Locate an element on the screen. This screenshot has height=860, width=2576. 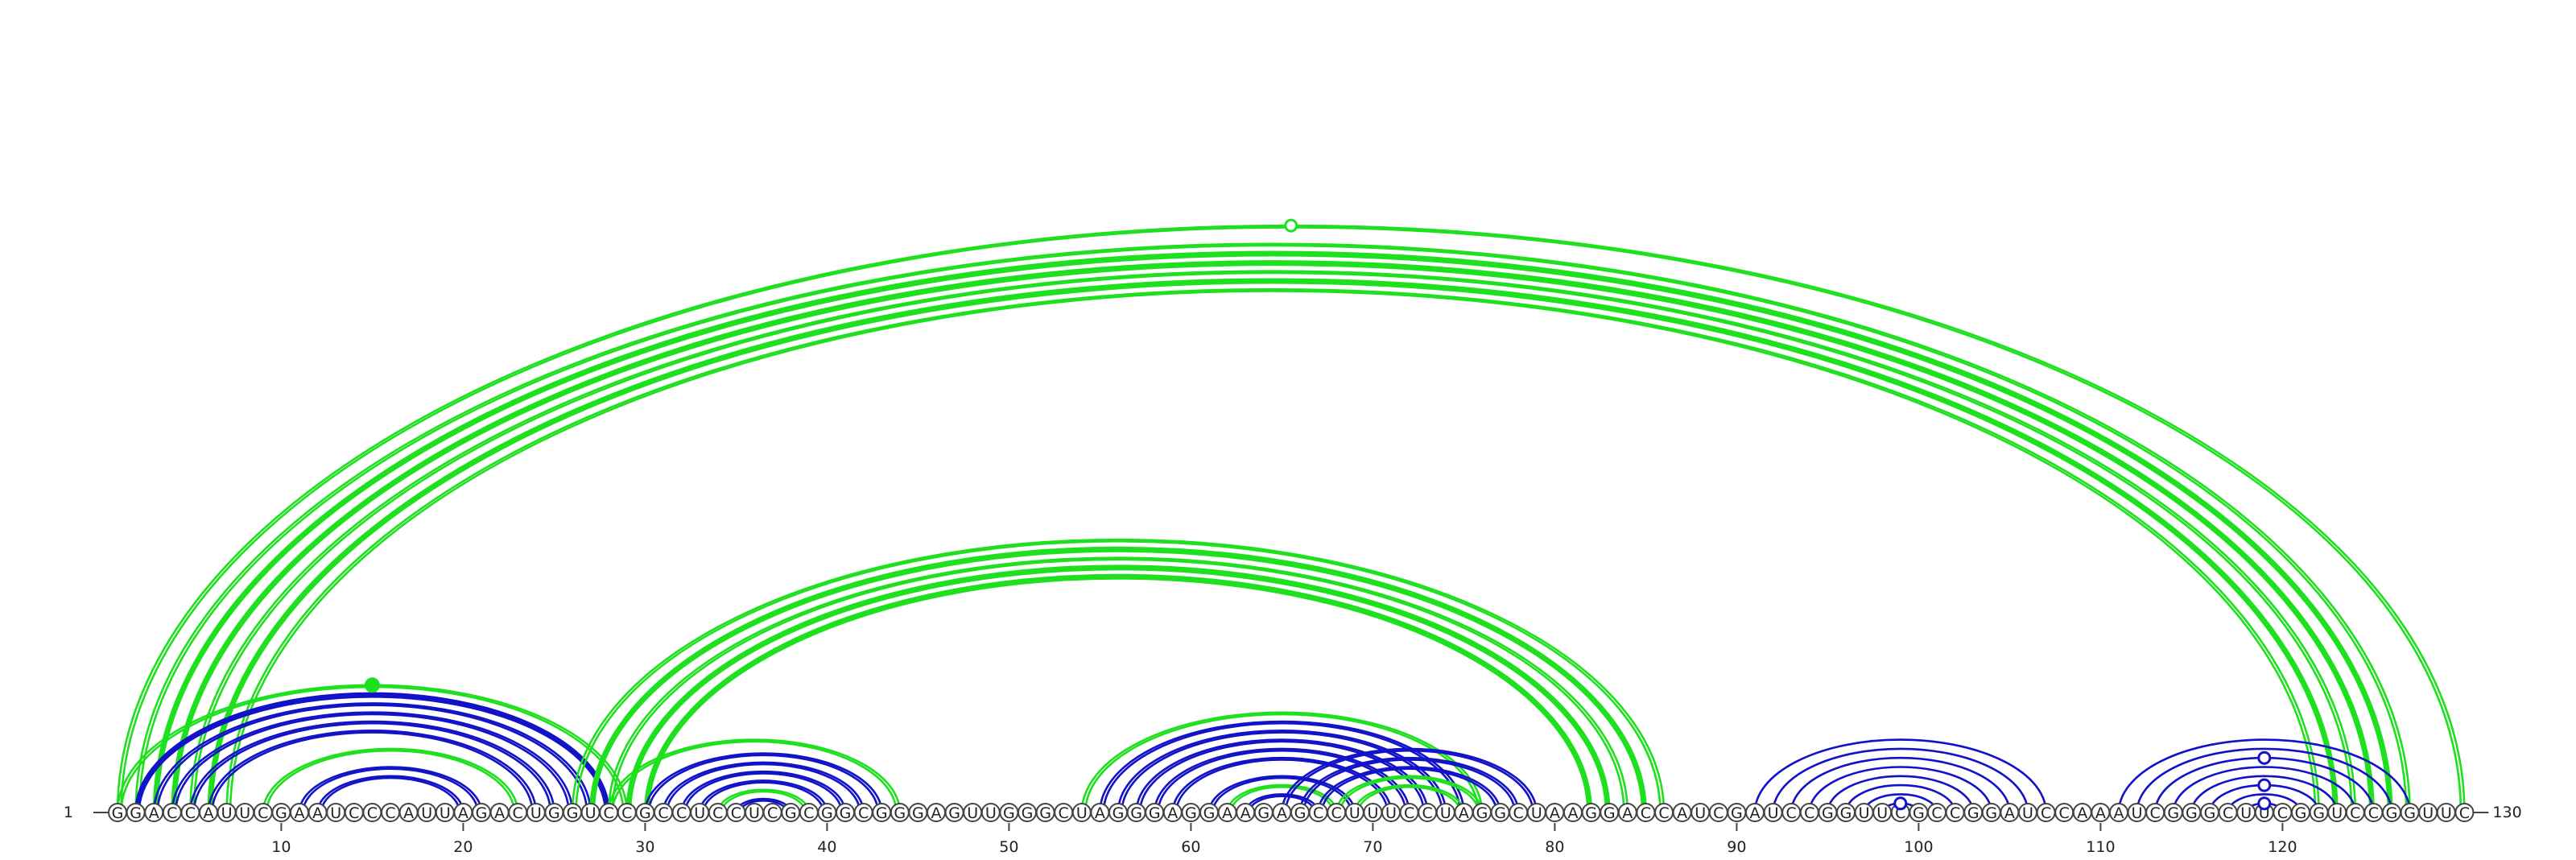
nucleotide-130: C is located at coordinates (2464, 812).